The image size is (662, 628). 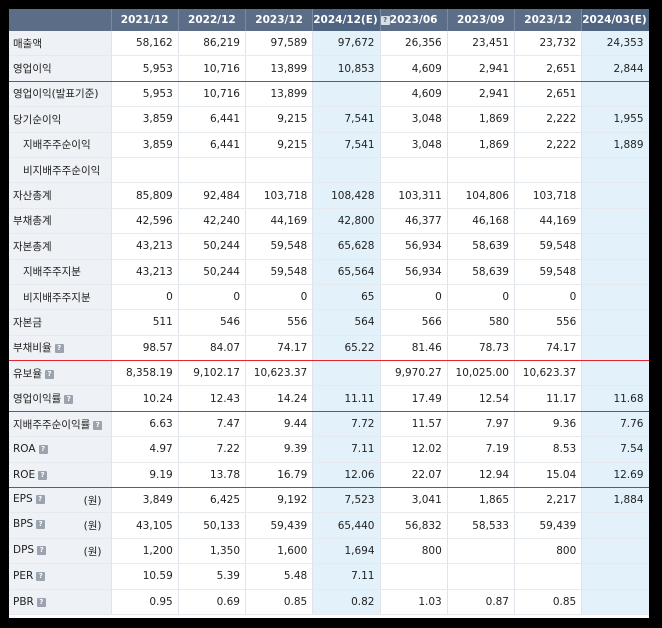 I want to click on value-cell: 59,548, so click(x=279, y=272).